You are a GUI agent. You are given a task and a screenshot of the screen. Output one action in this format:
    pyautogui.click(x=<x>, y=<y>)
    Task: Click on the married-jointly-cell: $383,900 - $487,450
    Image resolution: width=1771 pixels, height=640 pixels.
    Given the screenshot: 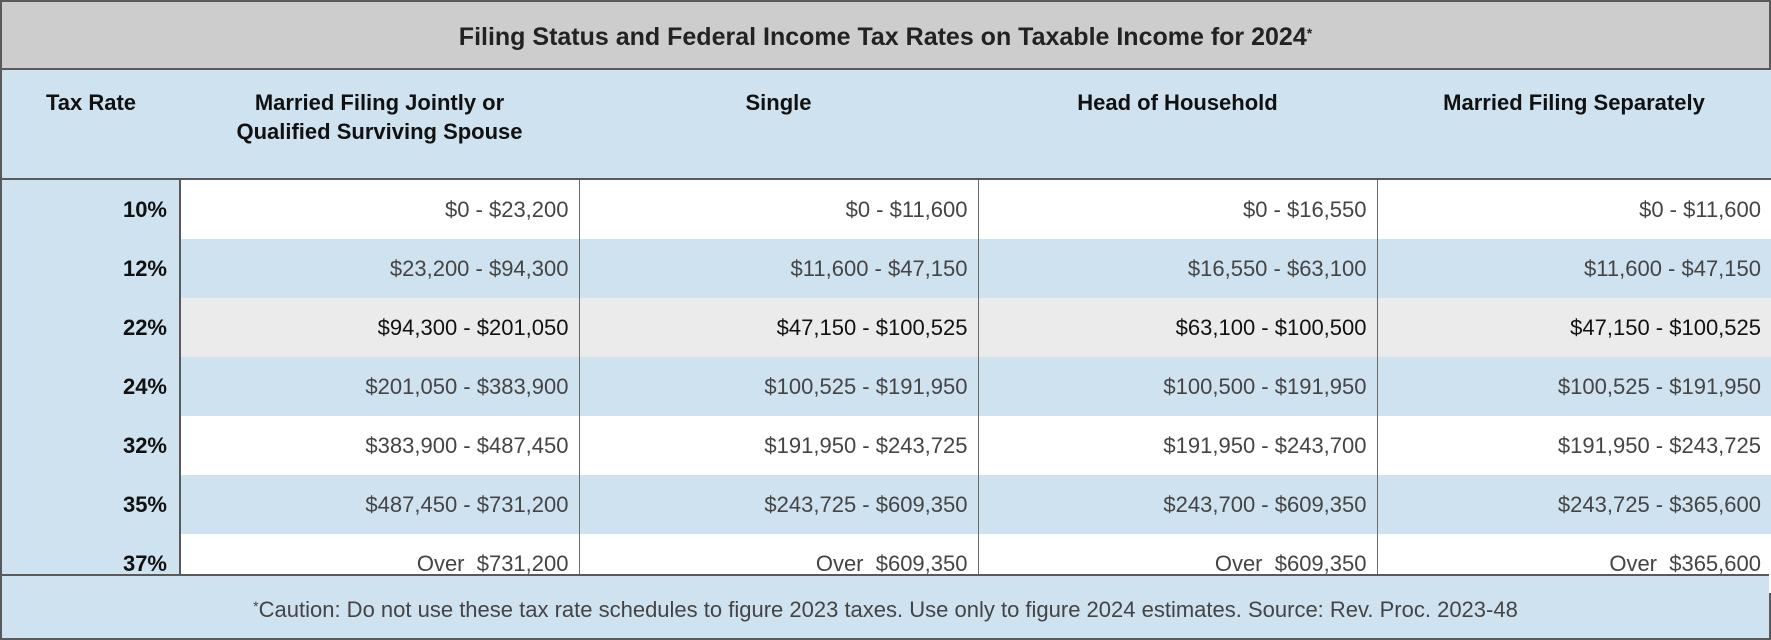 What is the action you would take?
    pyautogui.click(x=379, y=445)
    